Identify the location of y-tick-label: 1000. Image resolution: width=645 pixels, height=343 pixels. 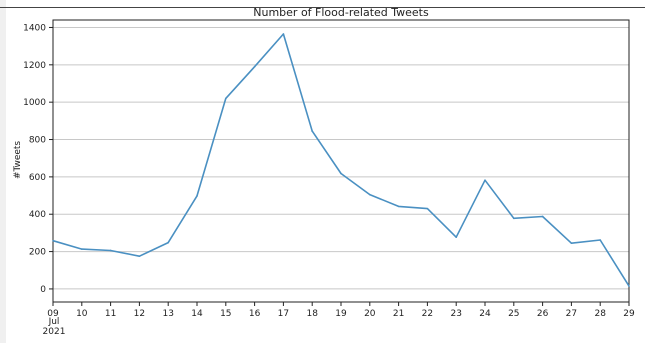
(34, 103).